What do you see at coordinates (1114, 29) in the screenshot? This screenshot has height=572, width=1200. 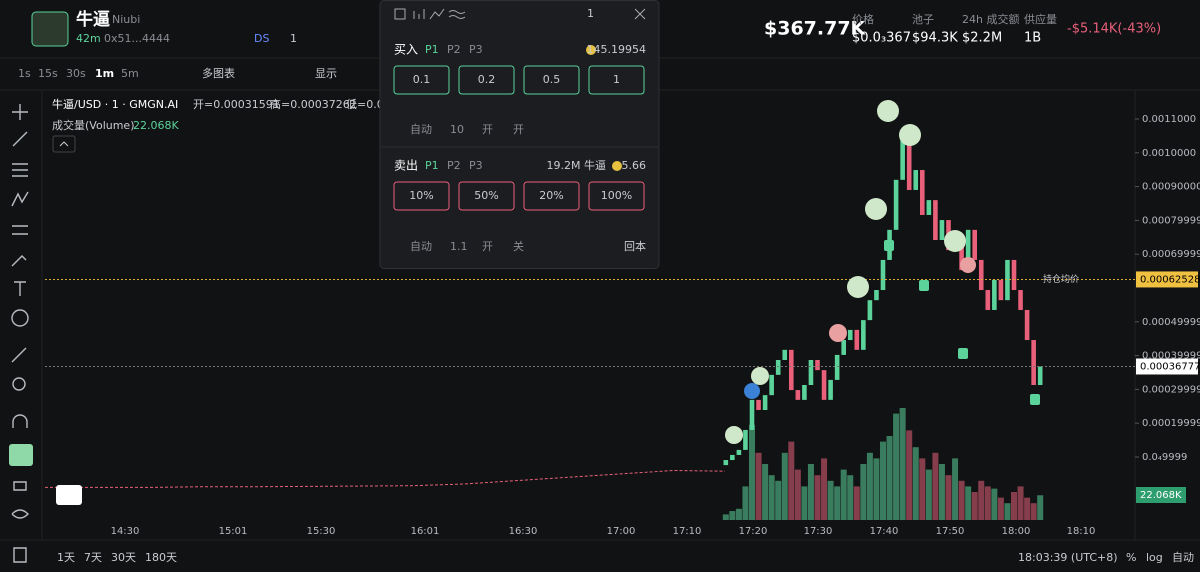 I see `change: -$5.14K(-43%)` at bounding box center [1114, 29].